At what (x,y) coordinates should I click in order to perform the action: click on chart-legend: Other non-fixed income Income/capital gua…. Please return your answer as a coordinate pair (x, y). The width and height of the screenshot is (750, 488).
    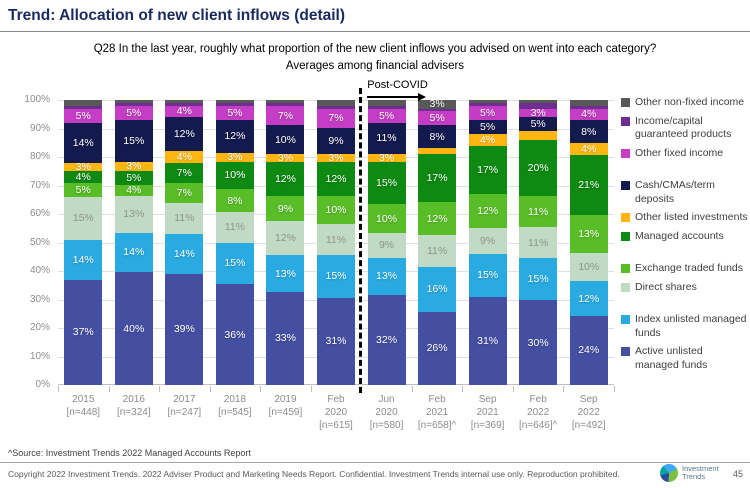
    Looking at the image, I should click on (685, 236).